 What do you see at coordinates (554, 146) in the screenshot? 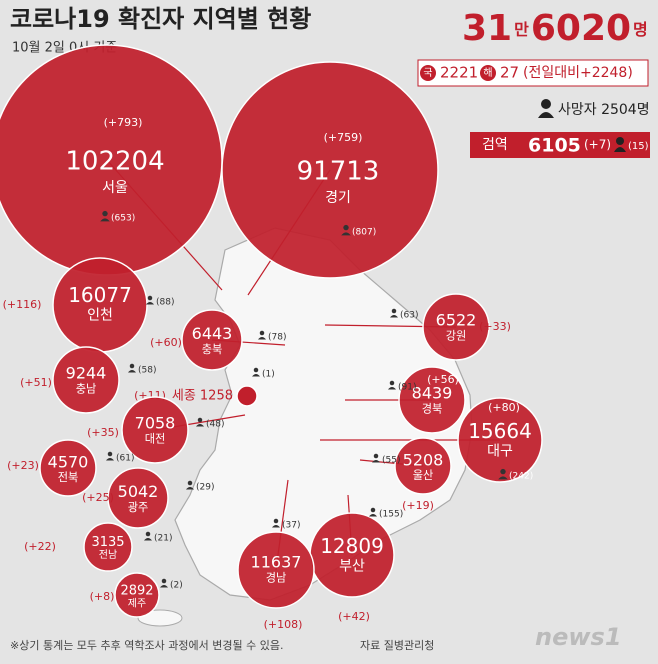
I see `quarantine: 6105` at bounding box center [554, 146].